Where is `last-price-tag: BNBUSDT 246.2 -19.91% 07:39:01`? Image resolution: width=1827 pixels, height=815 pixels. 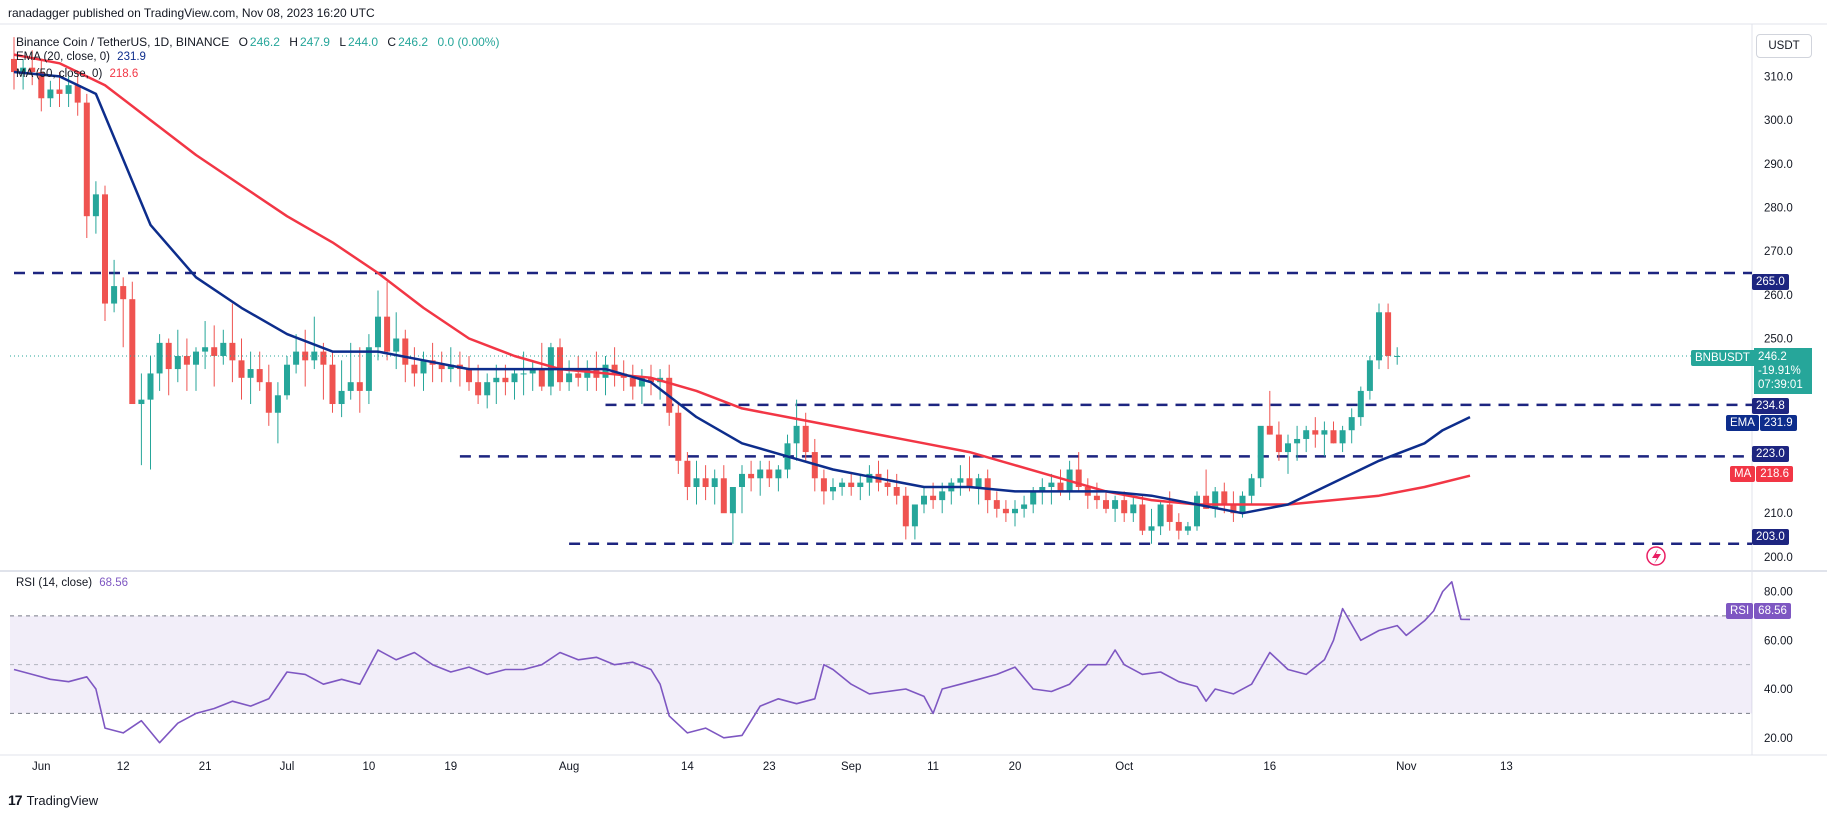 last-price-tag: BNBUSDT 246.2 -19.91% 07:39:01 is located at coordinates (1751, 371).